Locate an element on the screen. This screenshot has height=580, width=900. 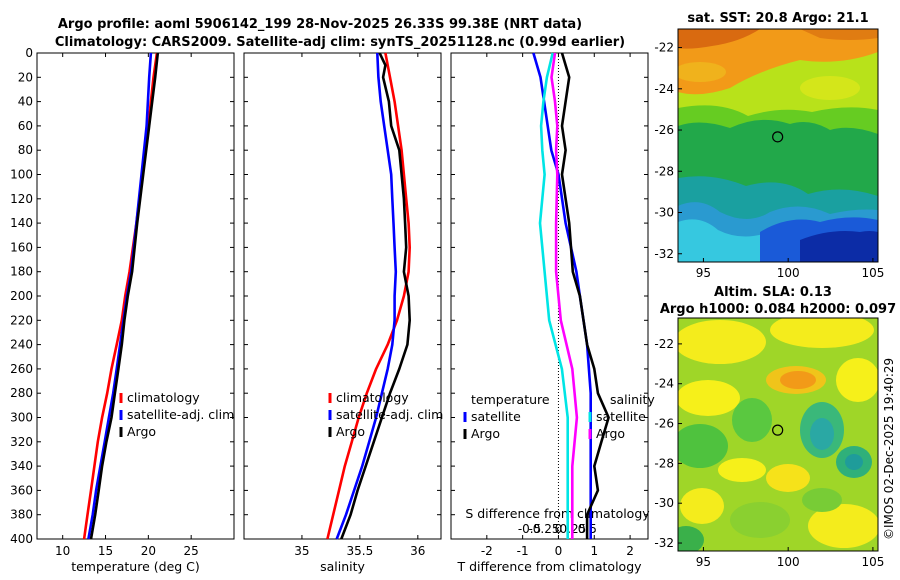
temperature-xtick-label: 10 is located at coordinates (62, 551).